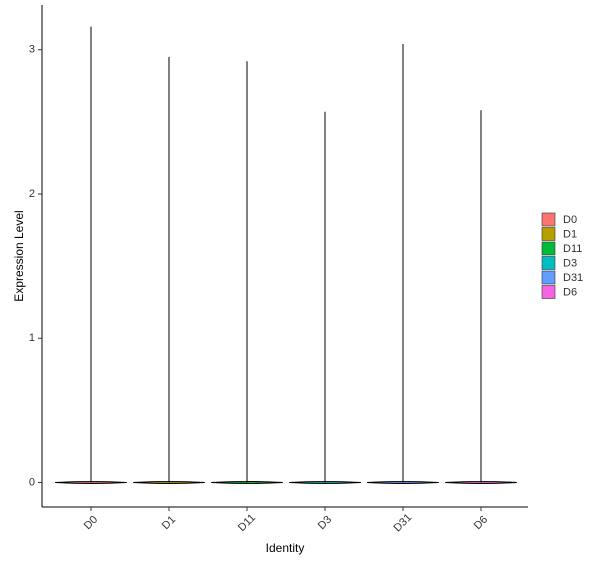 This screenshot has height=568, width=600. Describe the element at coordinates (570, 292) in the screenshot. I see `legend-label: D6` at that location.